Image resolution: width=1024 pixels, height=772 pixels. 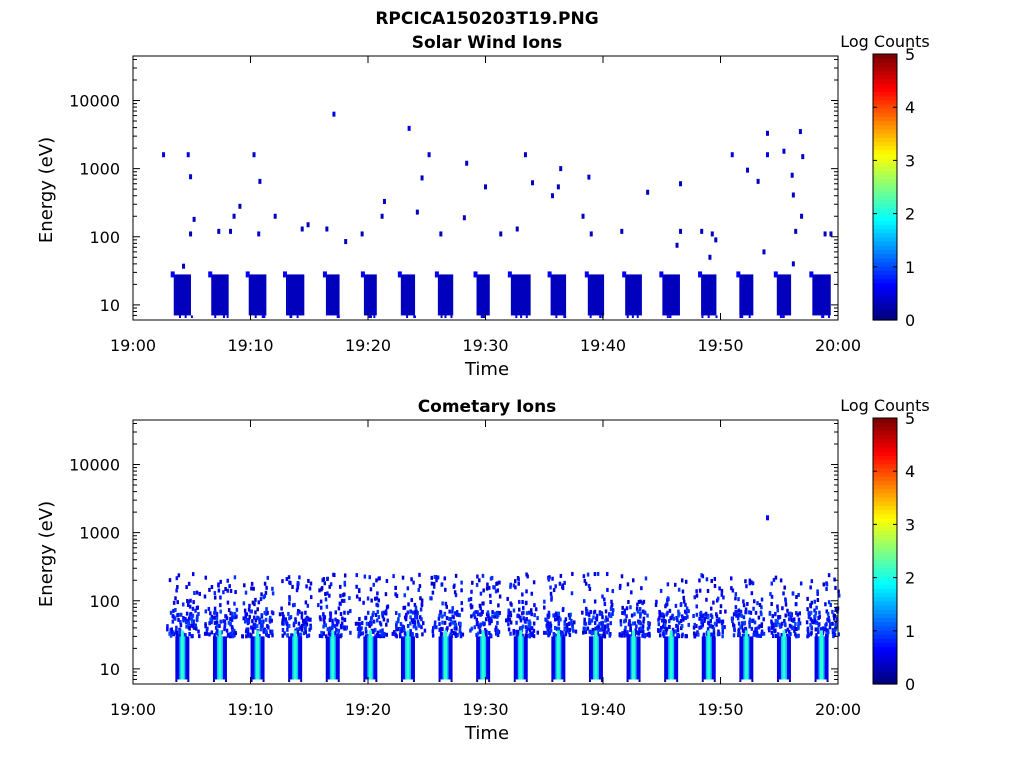 I want to click on core-peak, so click(x=182, y=655).